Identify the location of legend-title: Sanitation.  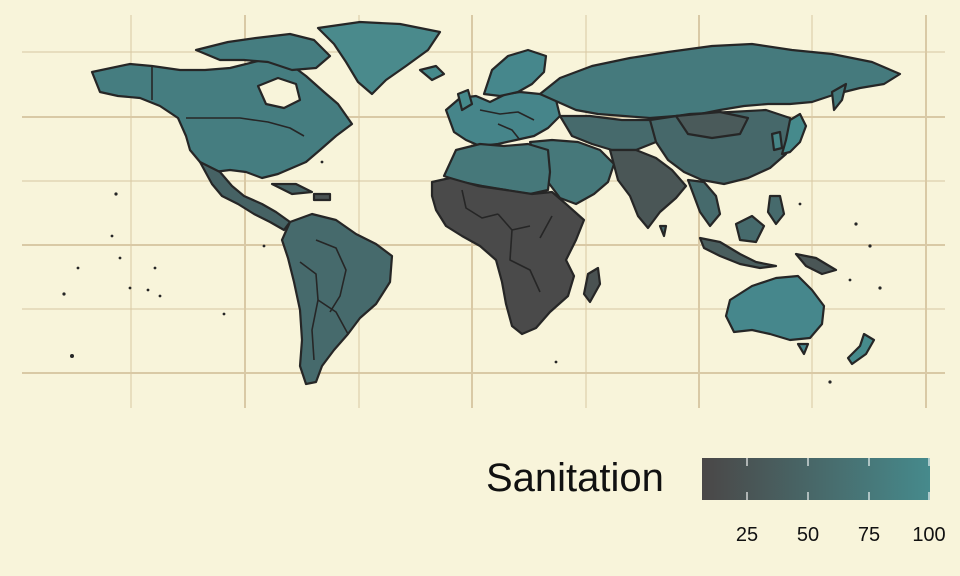
(575, 478).